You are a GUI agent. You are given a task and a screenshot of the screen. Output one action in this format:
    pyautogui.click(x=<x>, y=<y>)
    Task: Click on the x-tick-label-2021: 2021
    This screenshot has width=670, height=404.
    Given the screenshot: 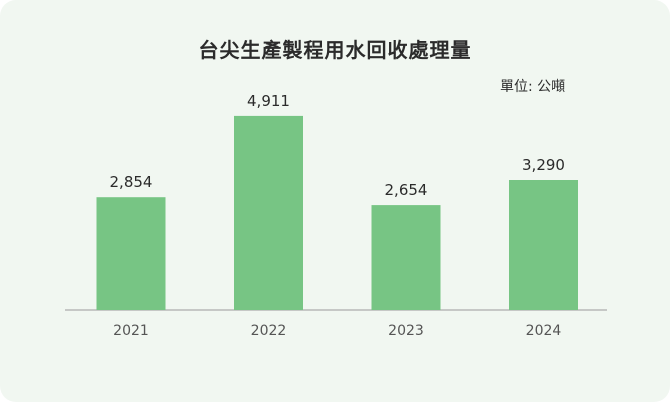 What is the action you would take?
    pyautogui.click(x=131, y=331)
    